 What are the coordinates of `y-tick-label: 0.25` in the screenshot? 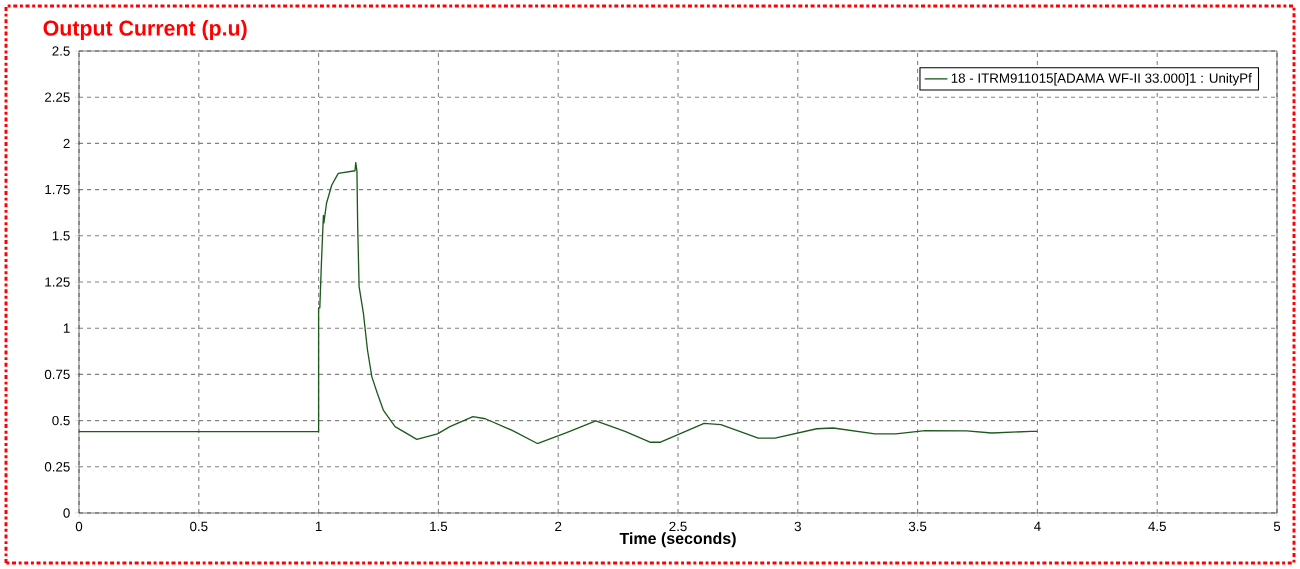 It's located at (57, 467).